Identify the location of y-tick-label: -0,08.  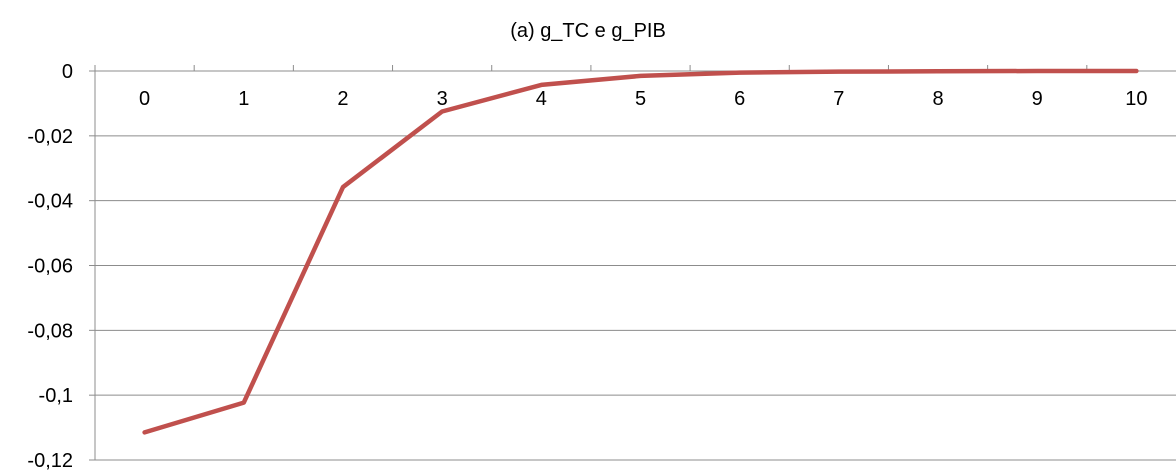
(50, 331).